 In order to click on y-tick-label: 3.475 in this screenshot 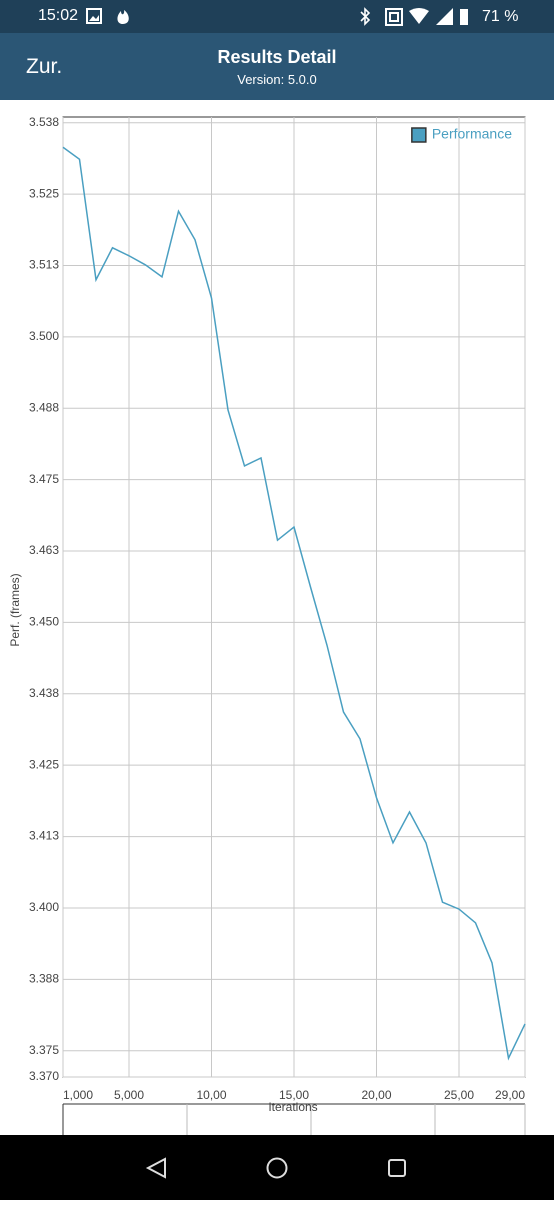, I will do `click(44, 479)`.